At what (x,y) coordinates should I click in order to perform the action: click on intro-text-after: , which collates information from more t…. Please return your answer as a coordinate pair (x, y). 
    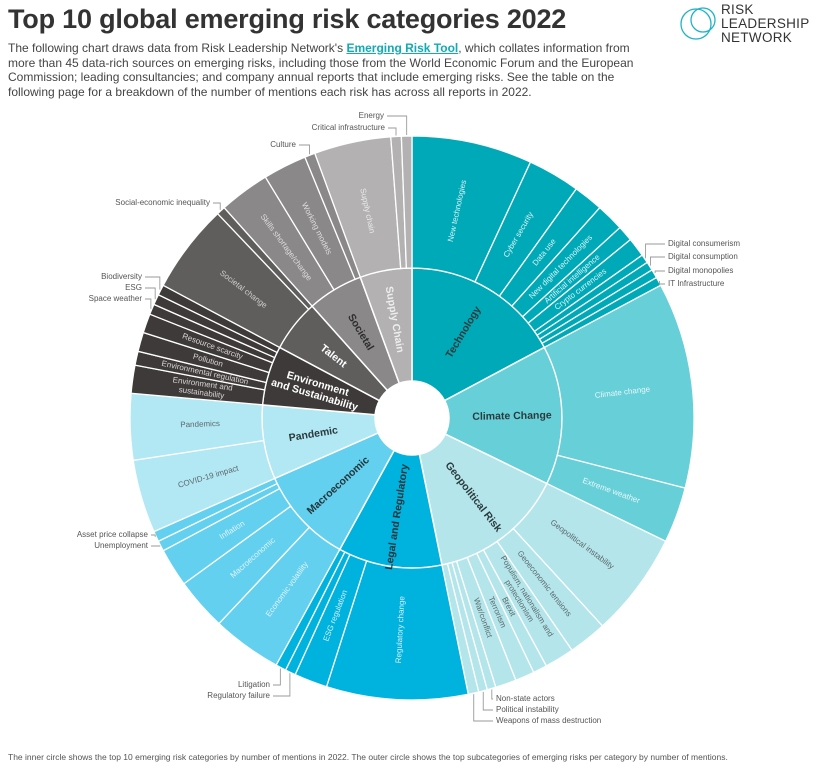
    Looking at the image, I should click on (321, 70).